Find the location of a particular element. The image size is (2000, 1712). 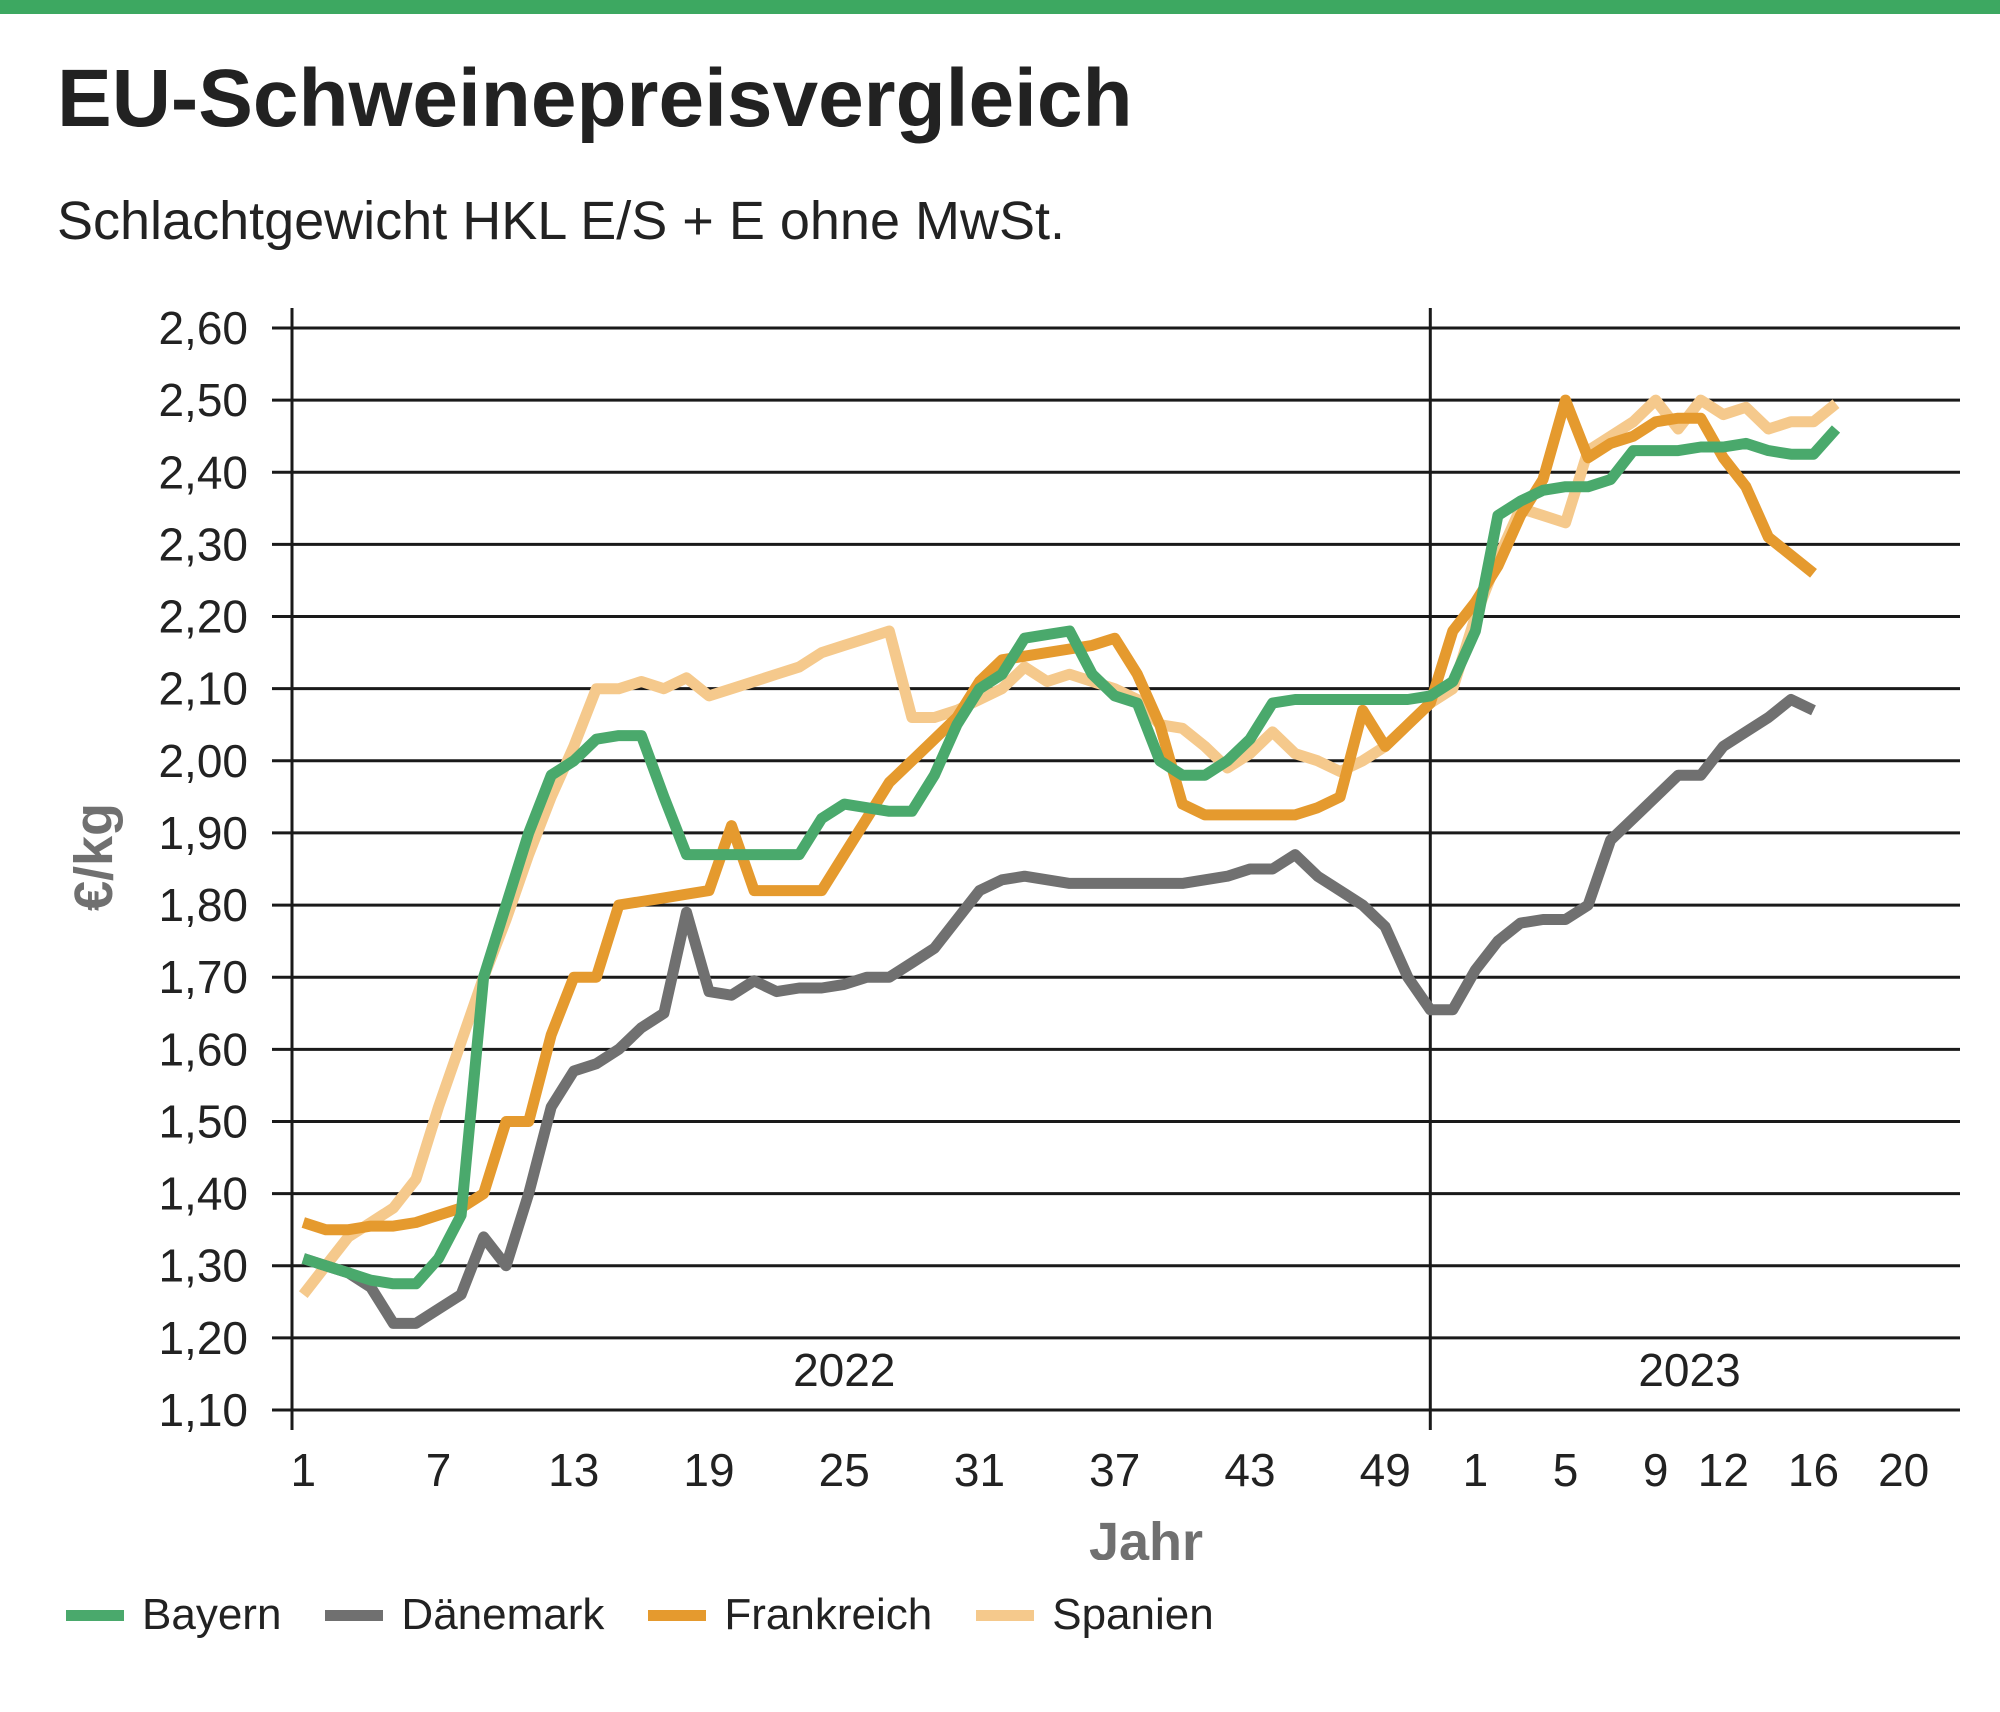

x-axis-title: Jahr is located at coordinates (1146, 1536).